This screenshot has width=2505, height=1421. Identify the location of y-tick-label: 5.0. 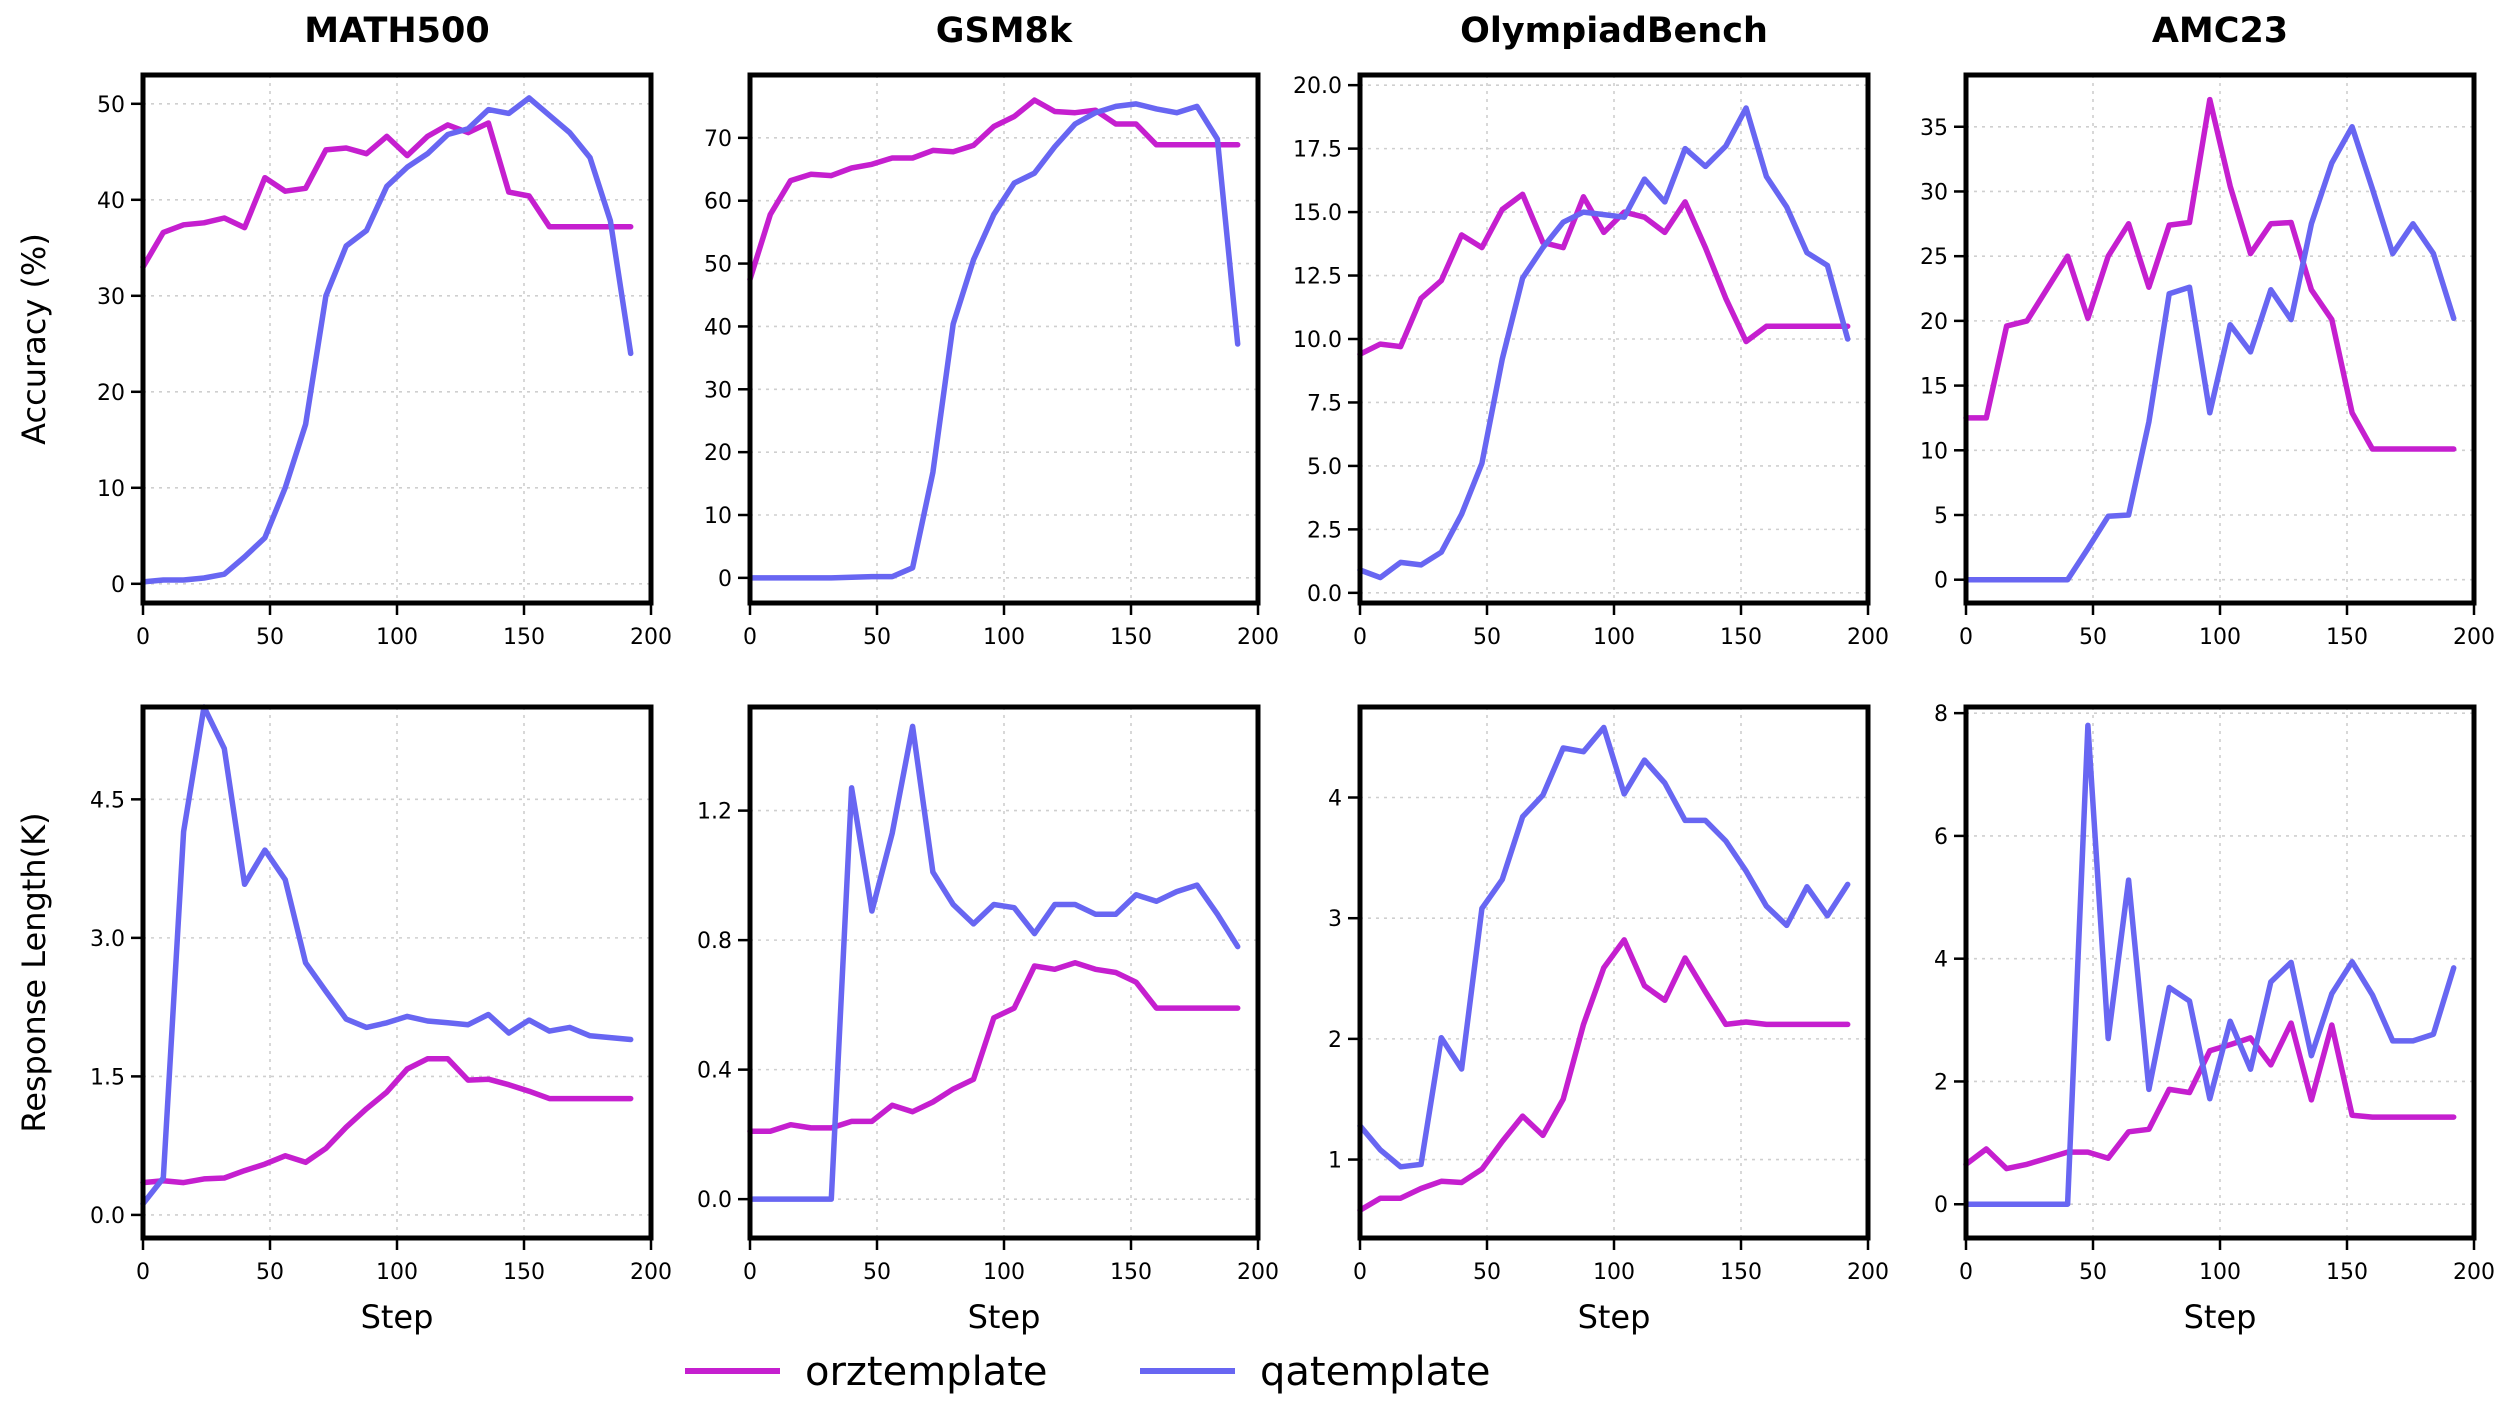
(1324, 467).